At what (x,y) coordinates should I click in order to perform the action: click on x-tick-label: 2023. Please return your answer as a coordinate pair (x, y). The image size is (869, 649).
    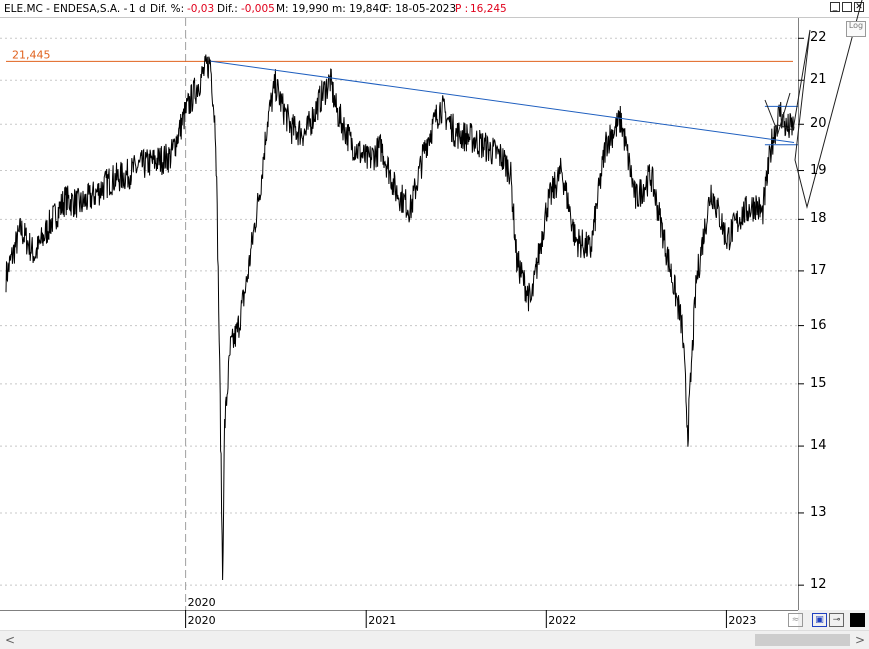
    Looking at the image, I should click on (742, 620).